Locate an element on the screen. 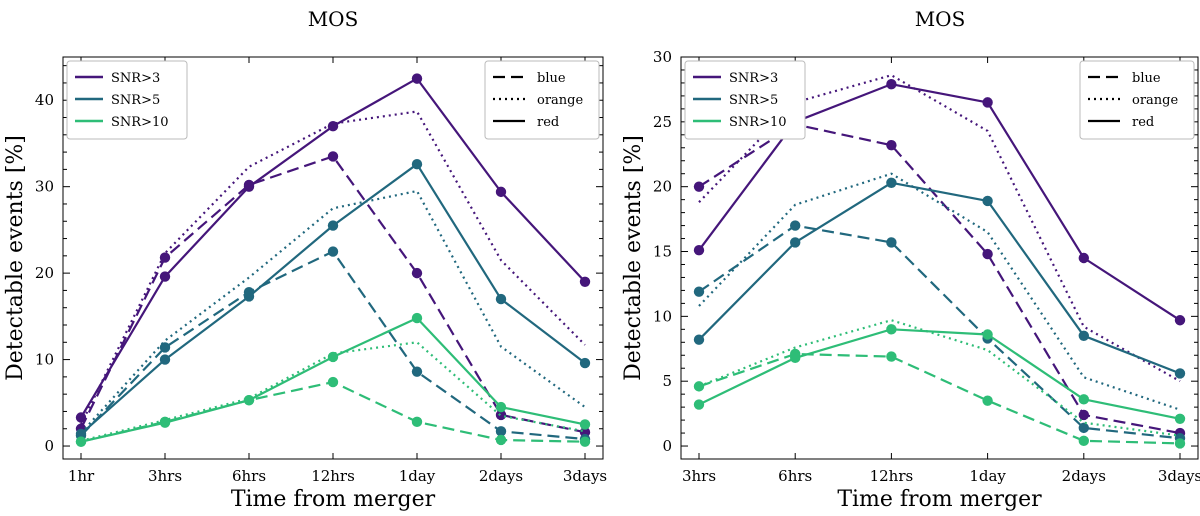 This screenshot has width=1200, height=516. legend-label: blue is located at coordinates (1146, 78).